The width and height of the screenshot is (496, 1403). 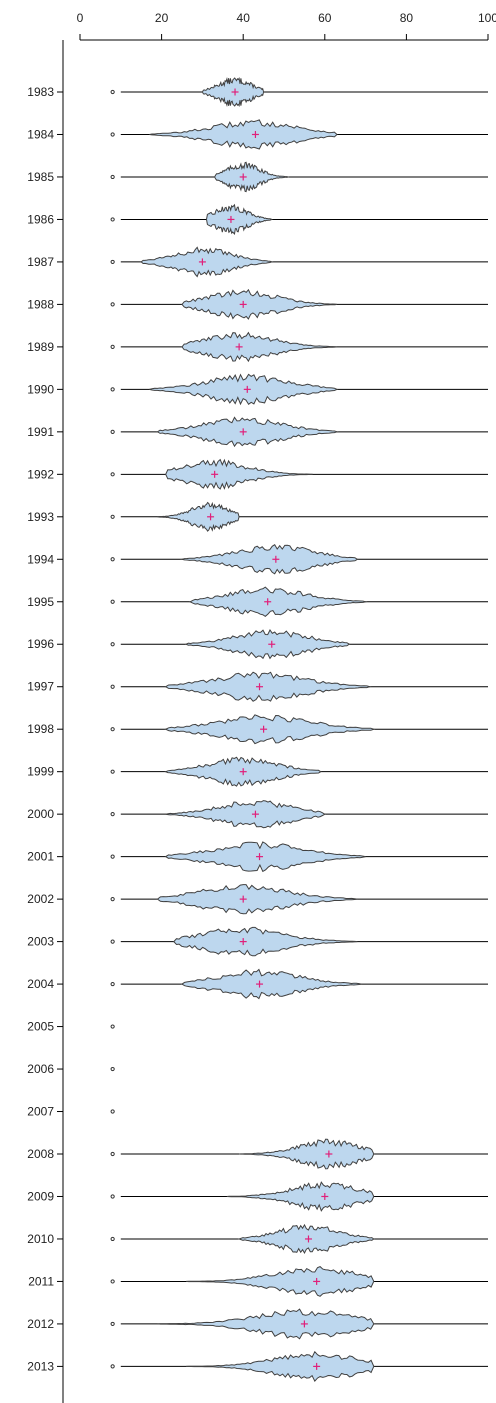 I want to click on y-tick-label: 2000, so click(x=40, y=814).